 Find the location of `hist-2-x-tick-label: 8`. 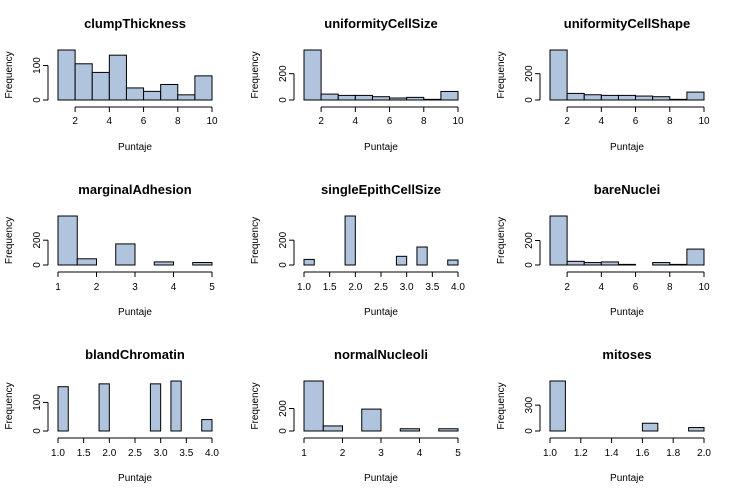

hist-2-x-tick-label: 8 is located at coordinates (424, 121).